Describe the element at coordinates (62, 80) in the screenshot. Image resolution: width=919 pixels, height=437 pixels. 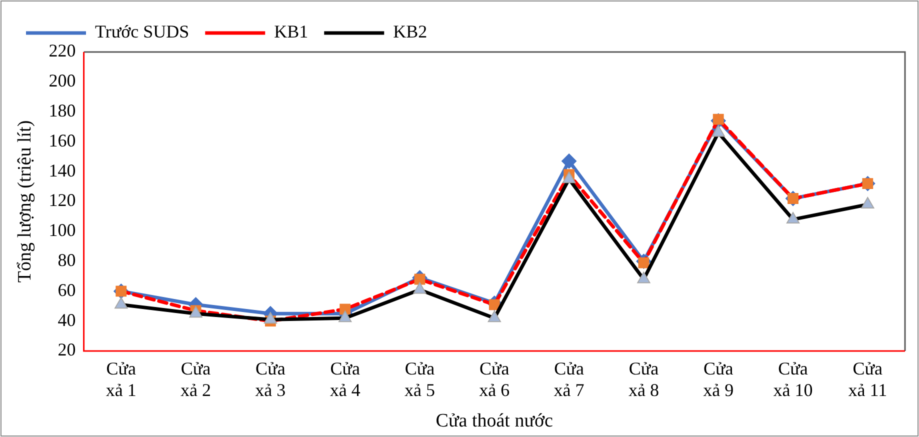
I see `y-tick-label: 200` at that location.